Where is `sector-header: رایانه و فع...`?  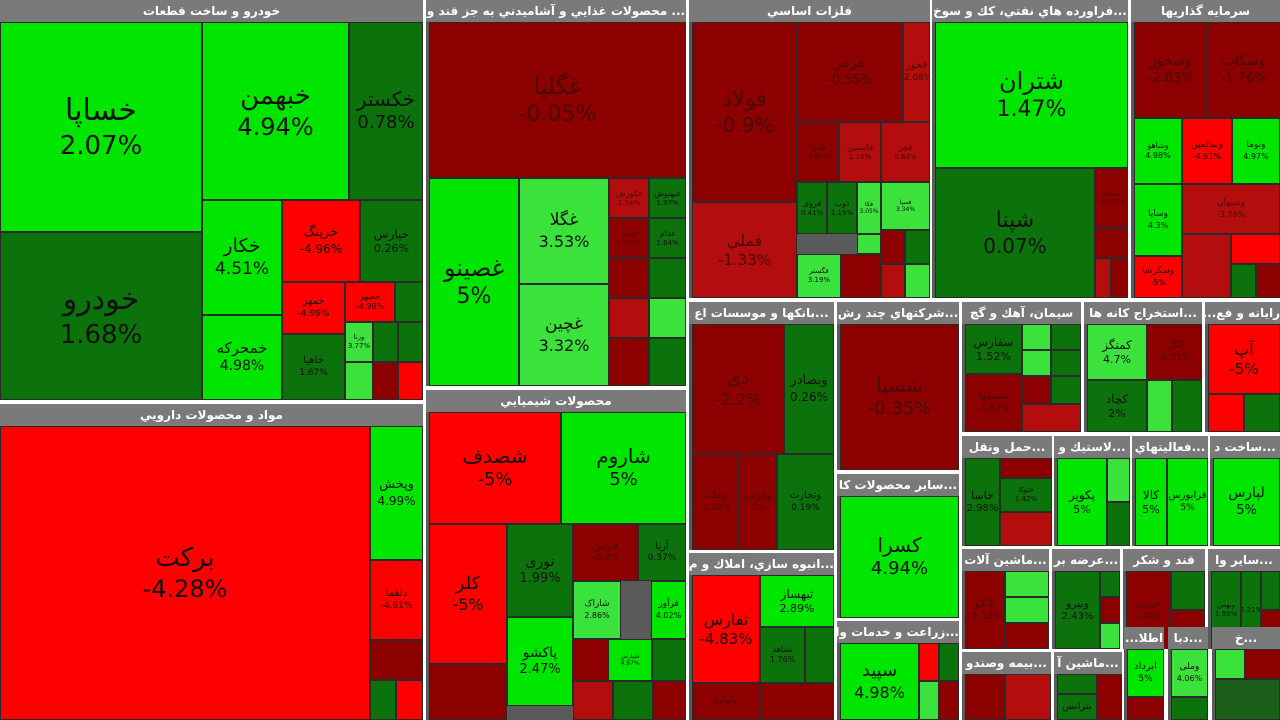
sector-header: رایانه و فع... is located at coordinates (1242, 313).